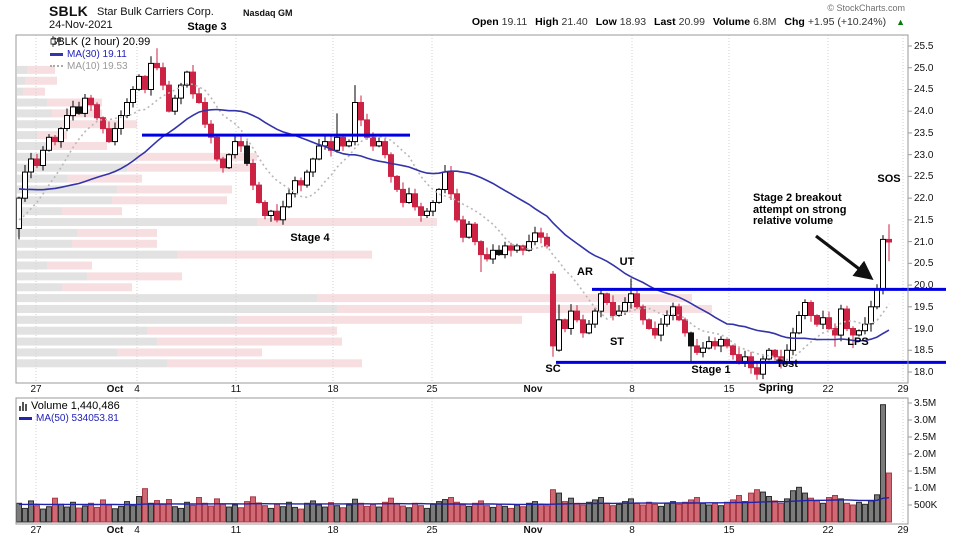 This screenshot has height=540, width=960. I want to click on series-legend-row: SBLK (2 hour) 20.99, so click(100, 42).